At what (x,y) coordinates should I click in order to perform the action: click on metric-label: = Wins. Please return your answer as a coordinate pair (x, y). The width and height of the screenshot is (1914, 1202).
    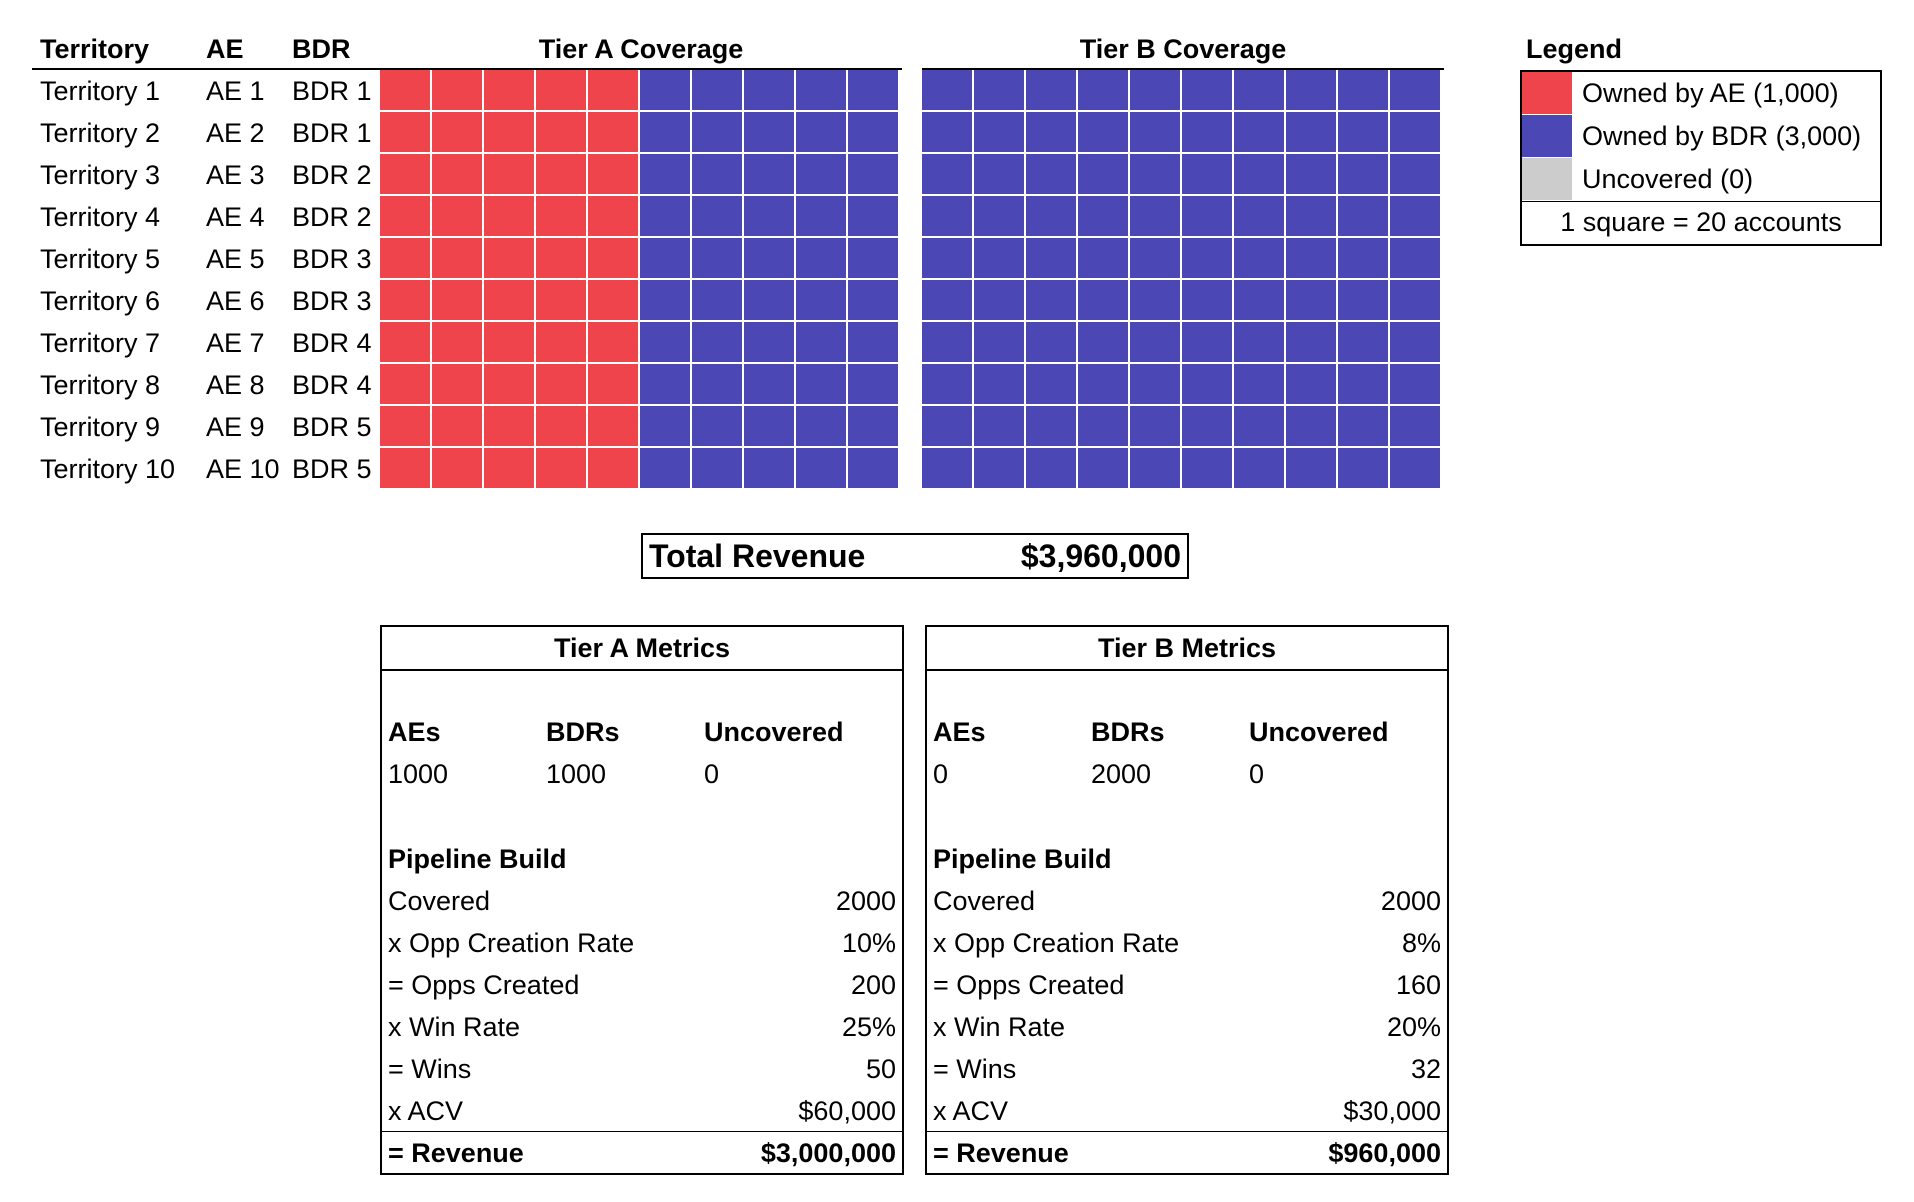
    Looking at the image, I should click on (430, 1069).